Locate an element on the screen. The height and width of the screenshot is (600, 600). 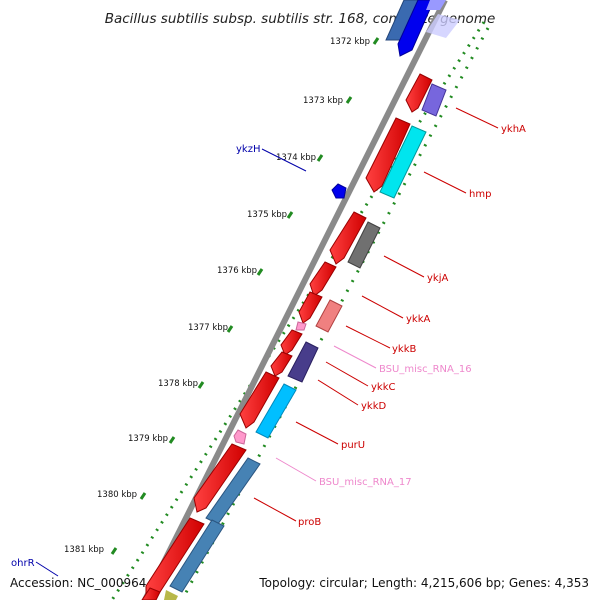
kbp-label: 1376 kbp is located at coordinates (237, 271).